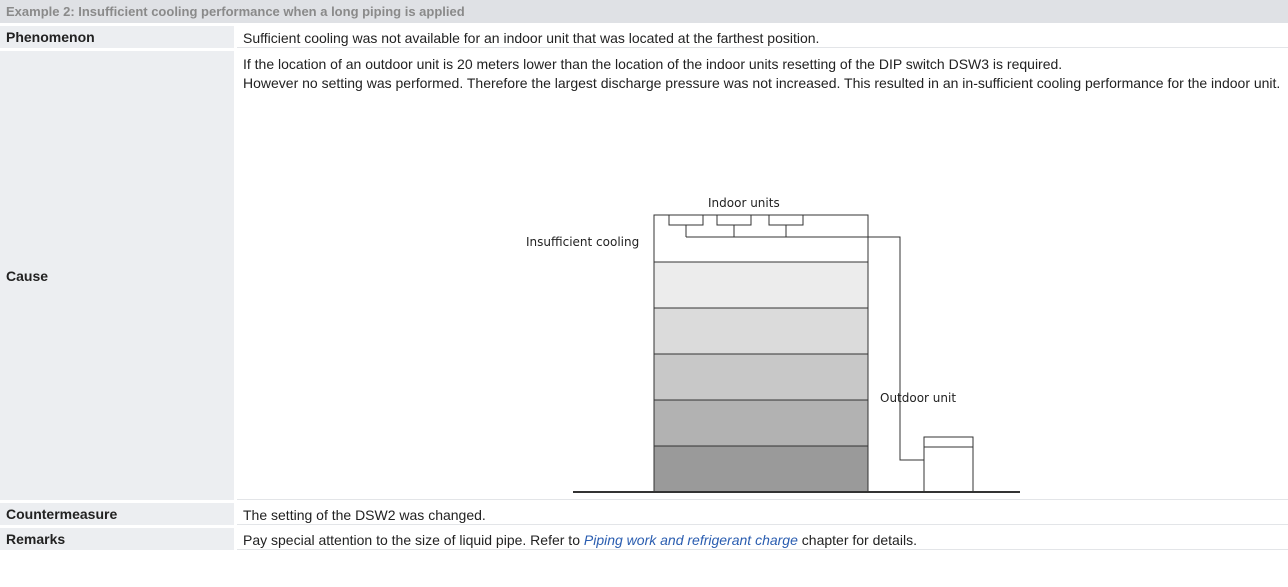 The image size is (1288, 587). I want to click on row-label: Remarks, so click(117, 539).